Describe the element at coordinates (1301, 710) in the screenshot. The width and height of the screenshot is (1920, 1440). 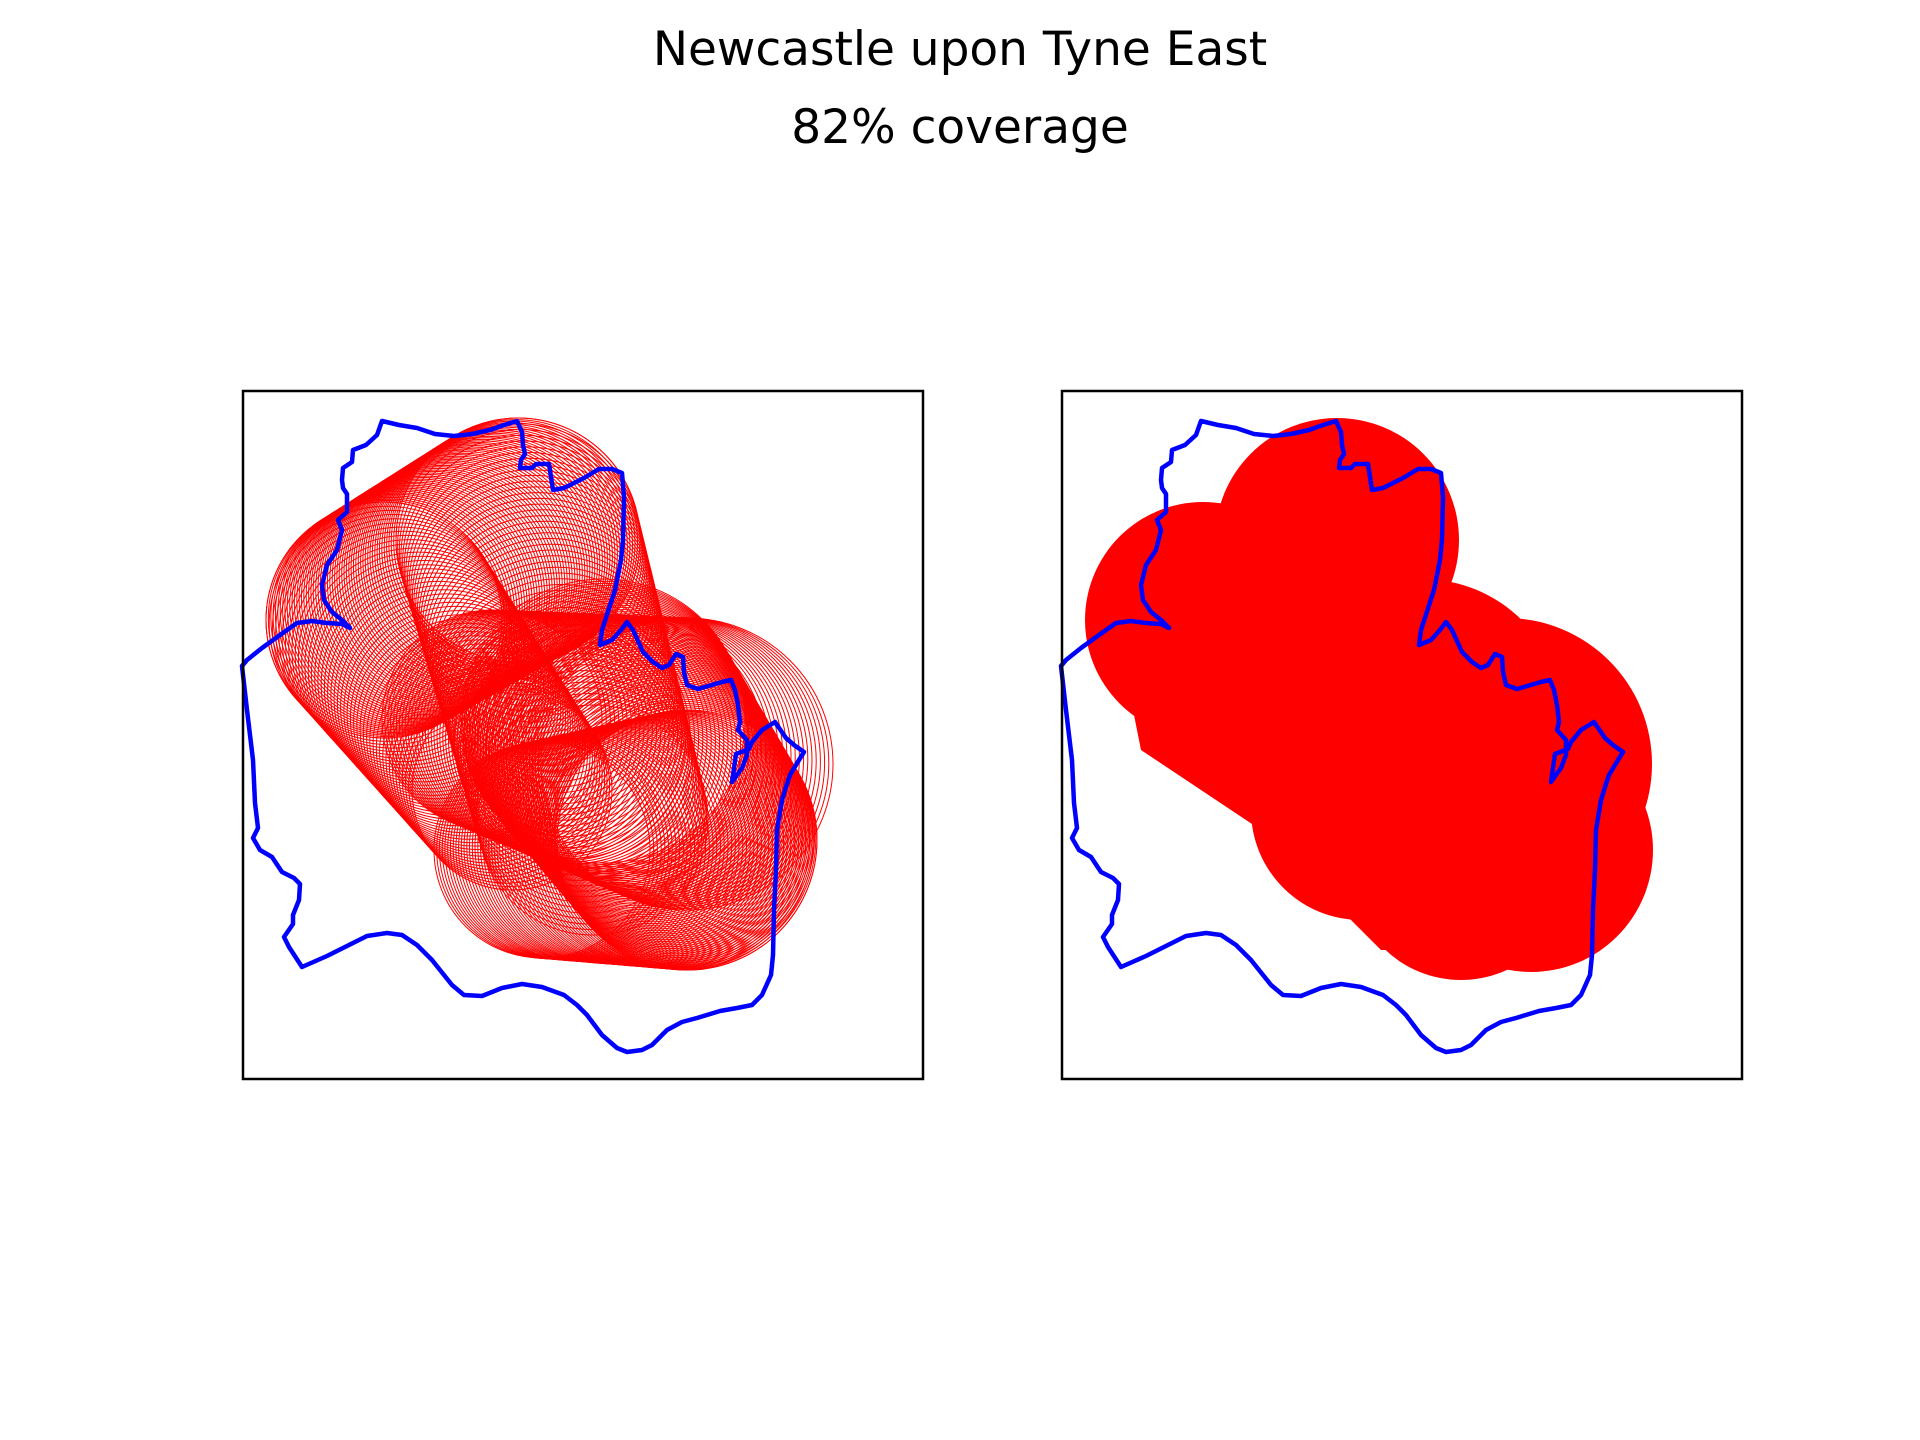
I see `coverage-disc` at that location.